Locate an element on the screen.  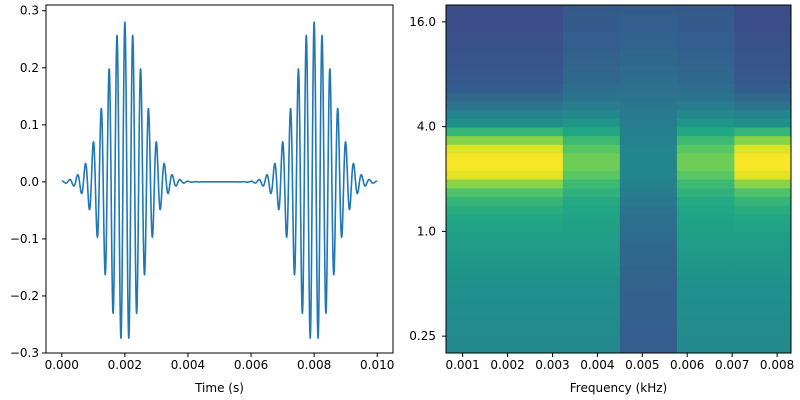
spectrogram-y-tick-label: 1.0 is located at coordinates (426, 231).